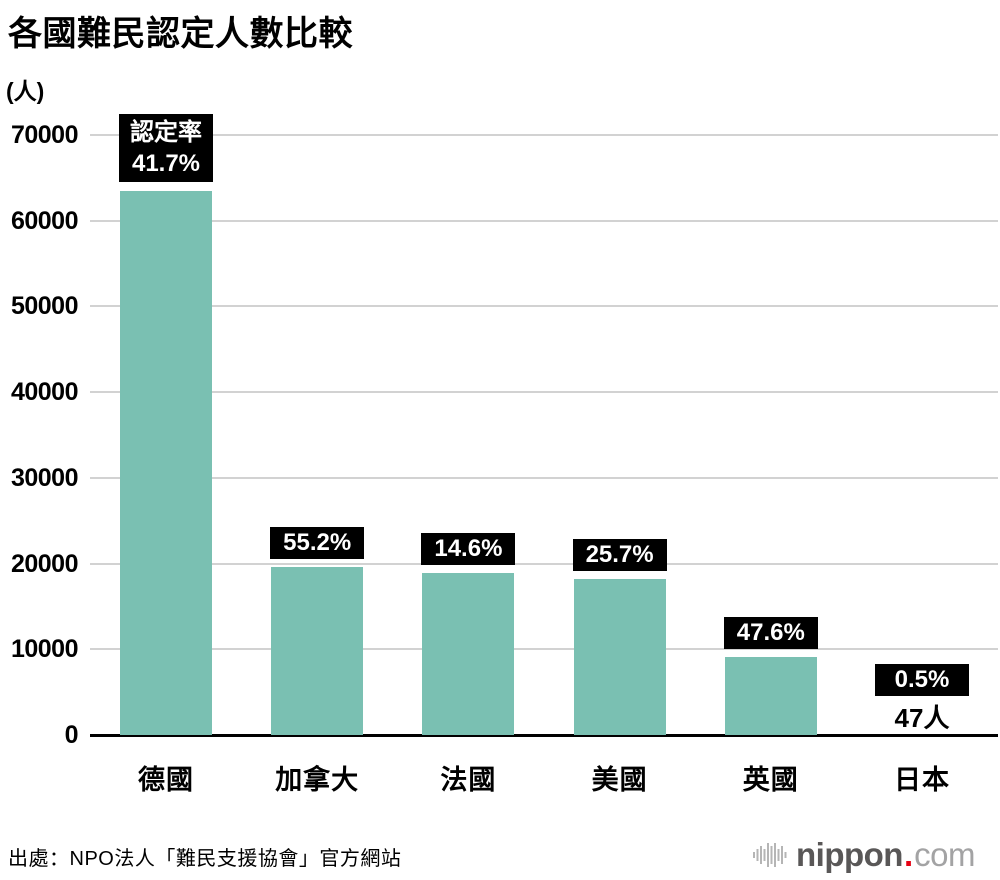 This screenshot has width=1000, height=880. I want to click on rate-badge-japan: 0.5%, so click(922, 680).